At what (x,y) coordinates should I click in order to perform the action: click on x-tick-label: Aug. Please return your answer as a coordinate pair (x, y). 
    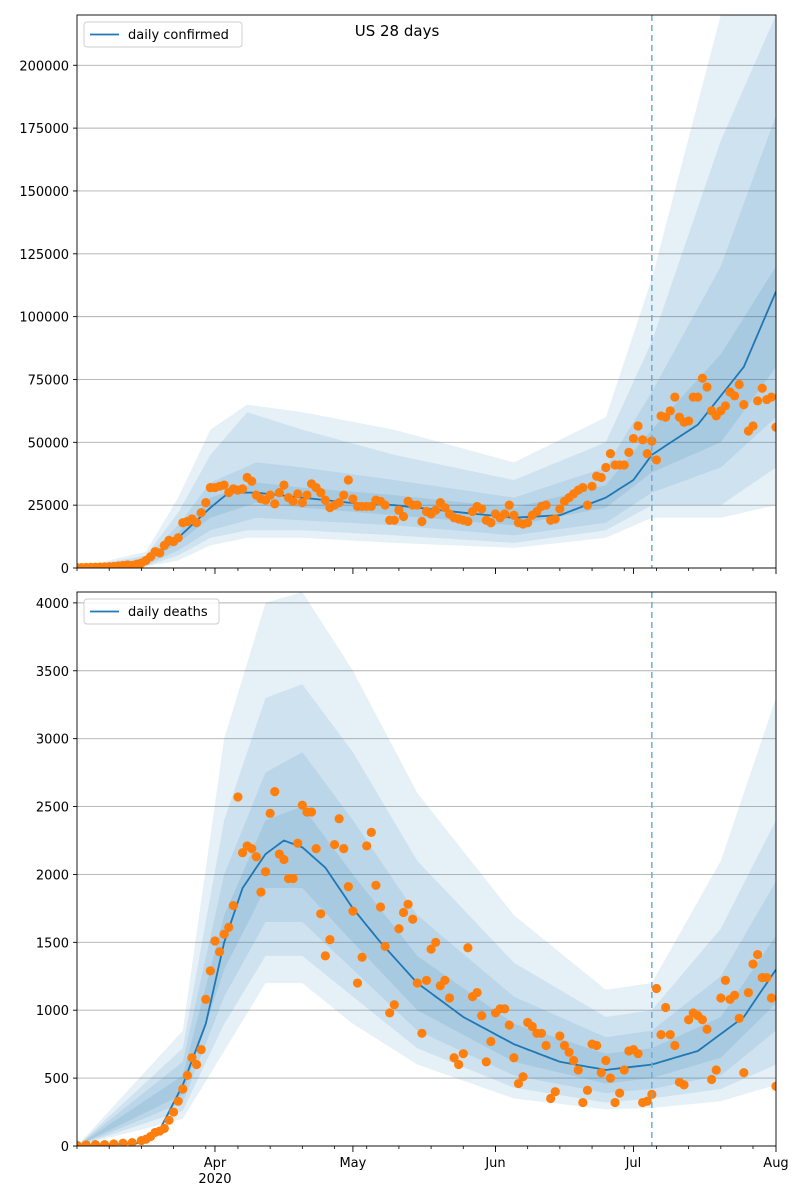
    Looking at the image, I should click on (775, 1163).